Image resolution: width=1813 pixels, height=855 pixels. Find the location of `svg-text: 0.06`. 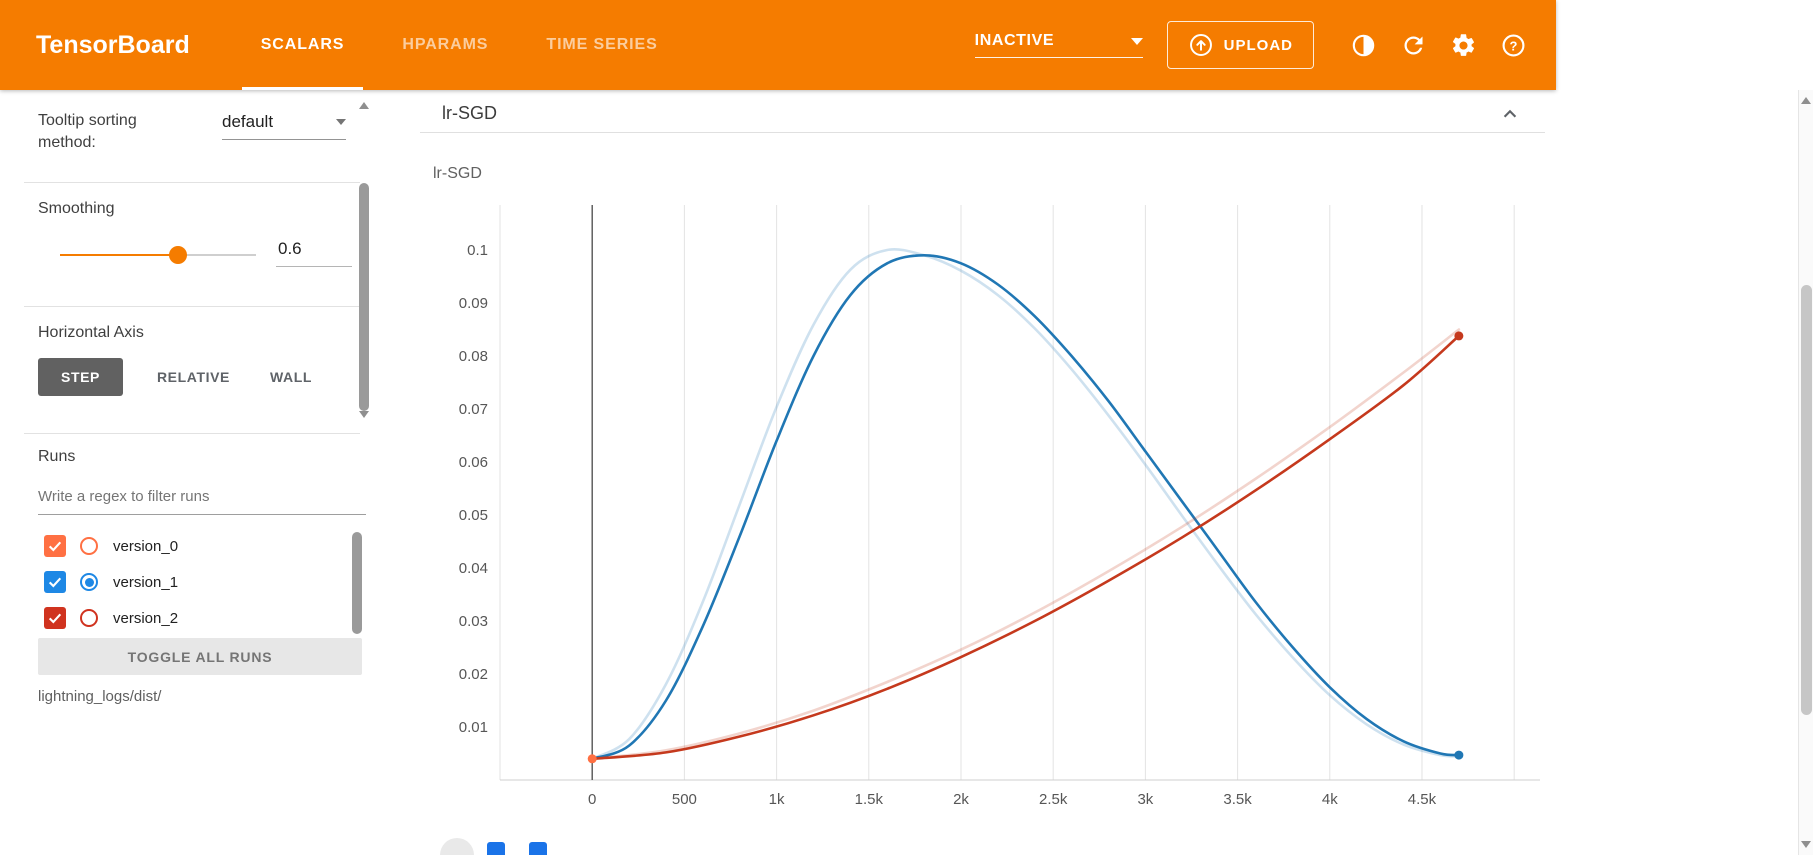

svg-text: 0.06 is located at coordinates (473, 462).